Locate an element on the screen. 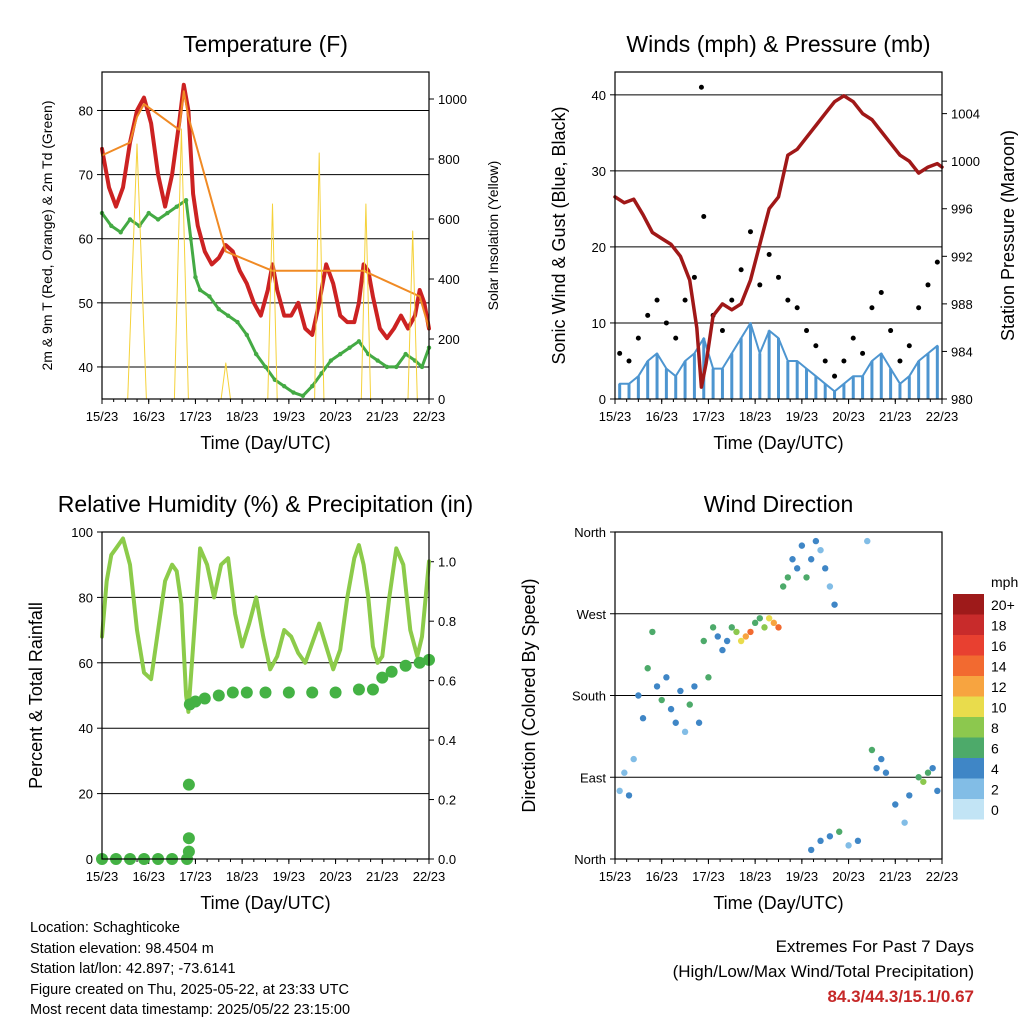 This screenshot has height=1024, width=1024. station-elevation: Station elevation: 98.4504 m is located at coordinates (122, 948).